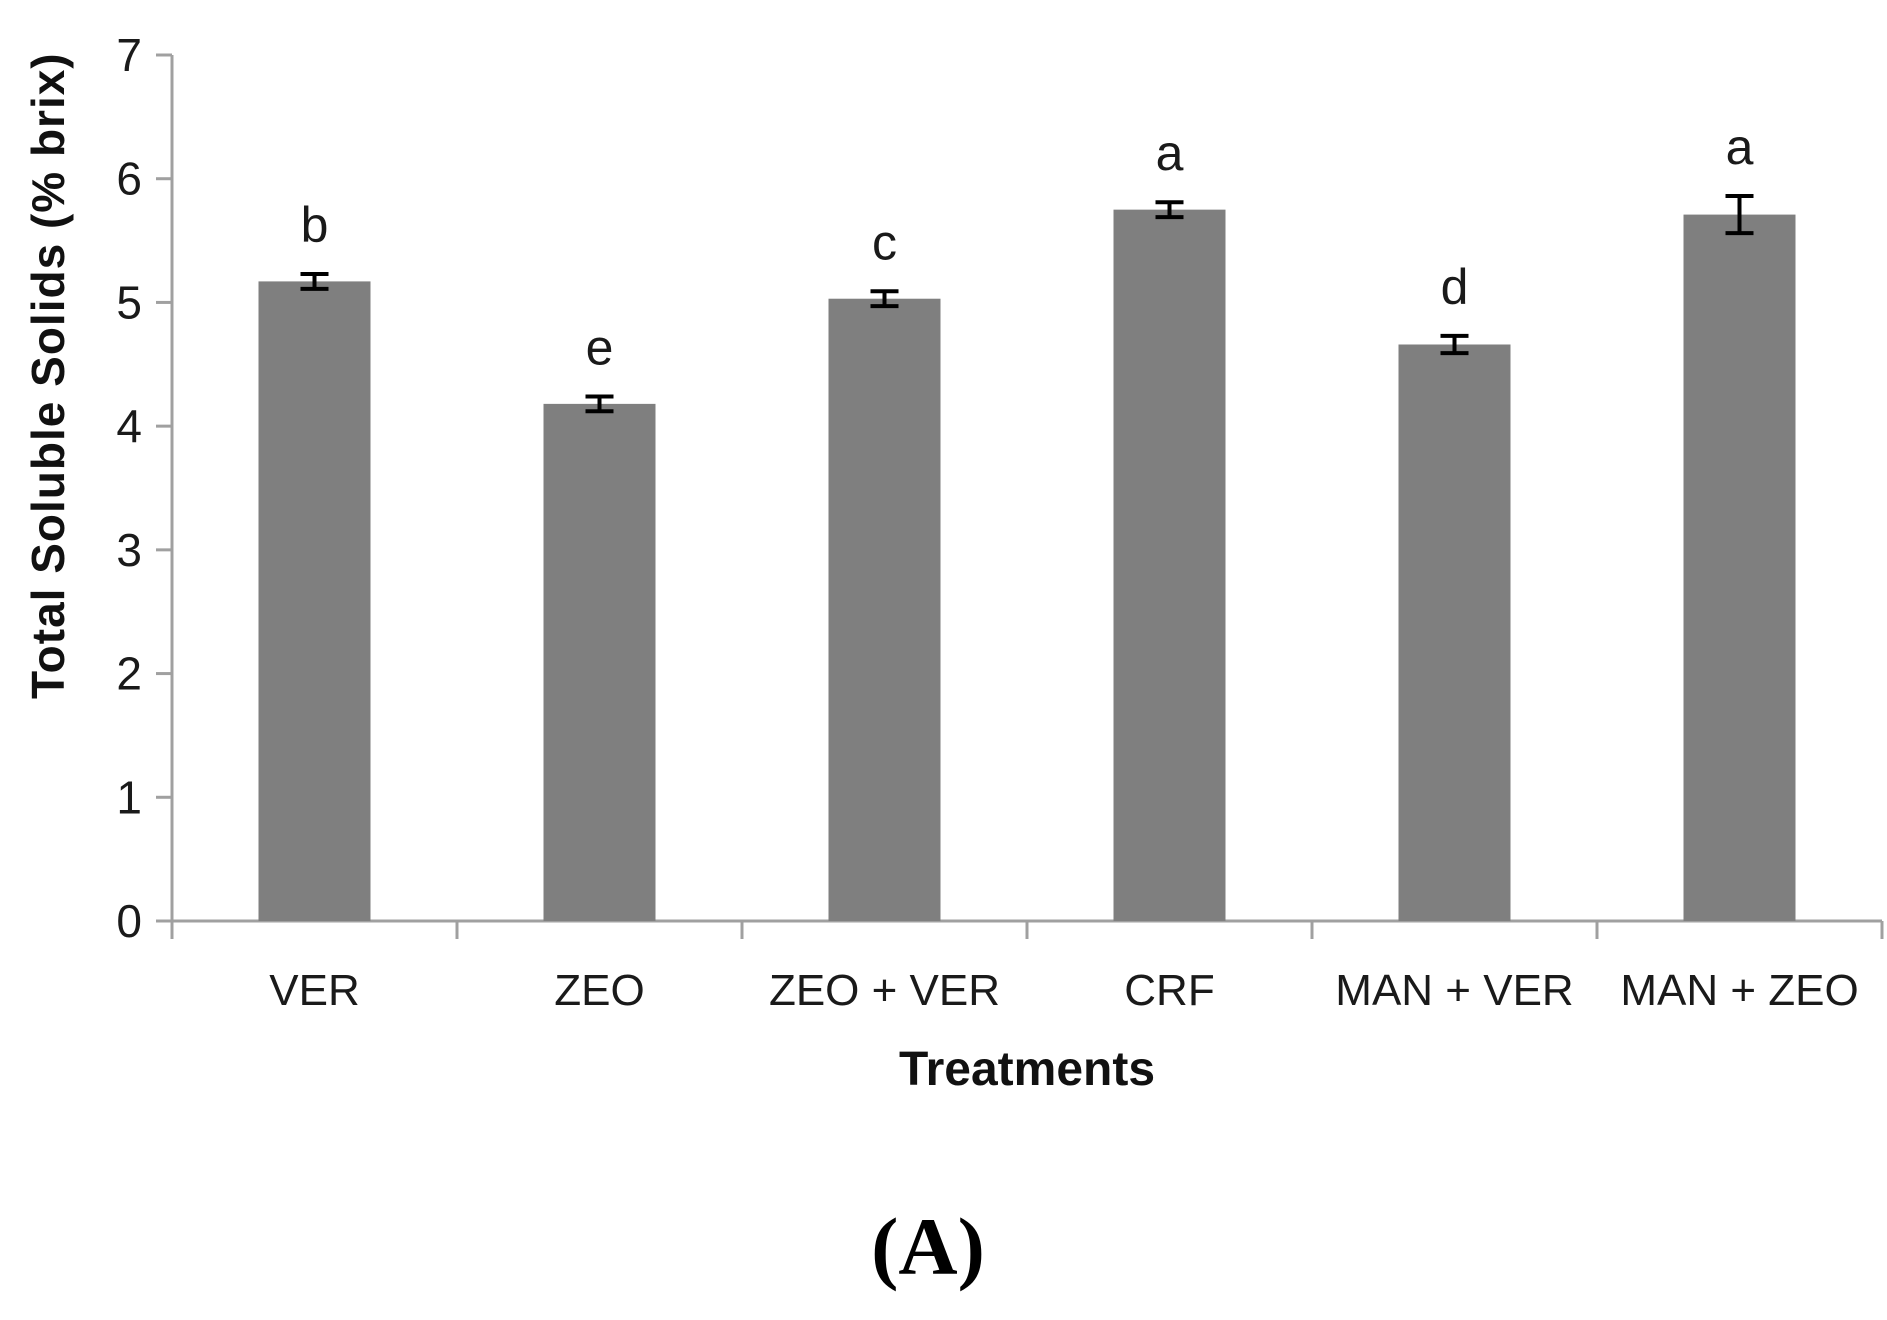 This screenshot has height=1320, width=1887. Describe the element at coordinates (129, 674) in the screenshot. I see `y-tick-label: 2` at that location.